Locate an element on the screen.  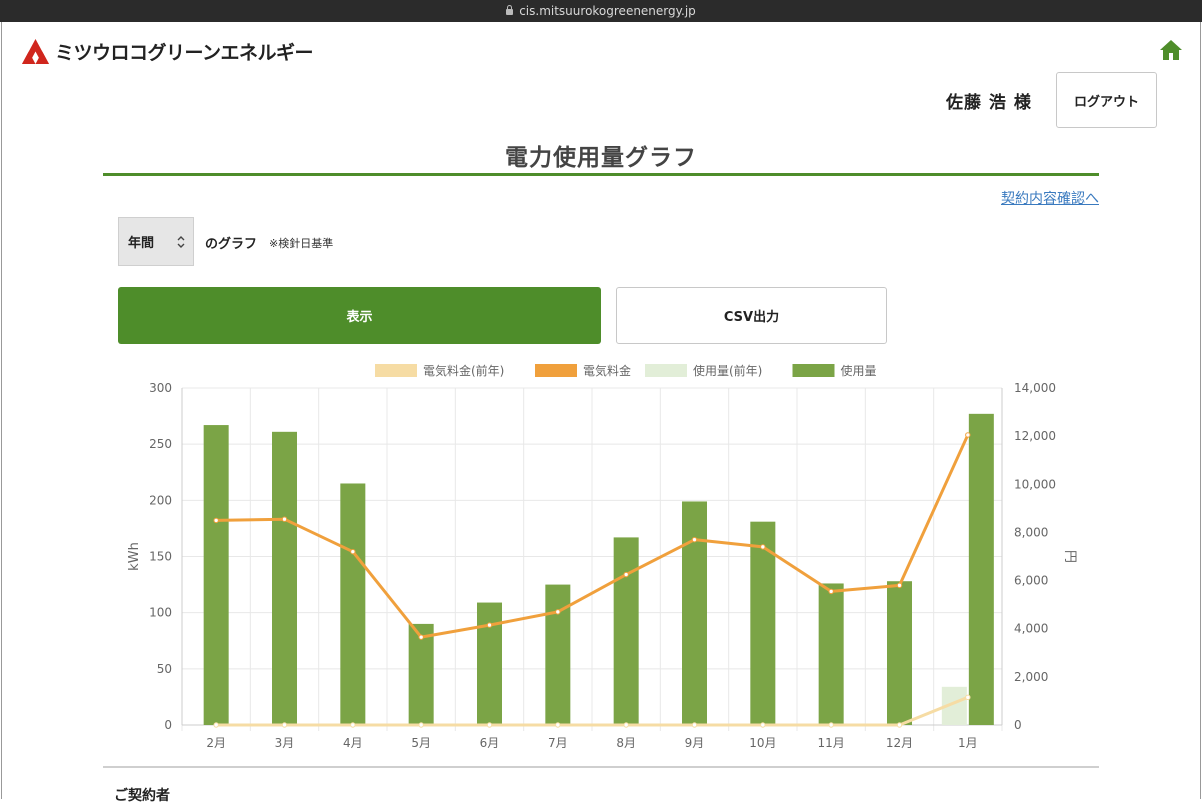
period-select-value: 年間 is located at coordinates (141, 243).